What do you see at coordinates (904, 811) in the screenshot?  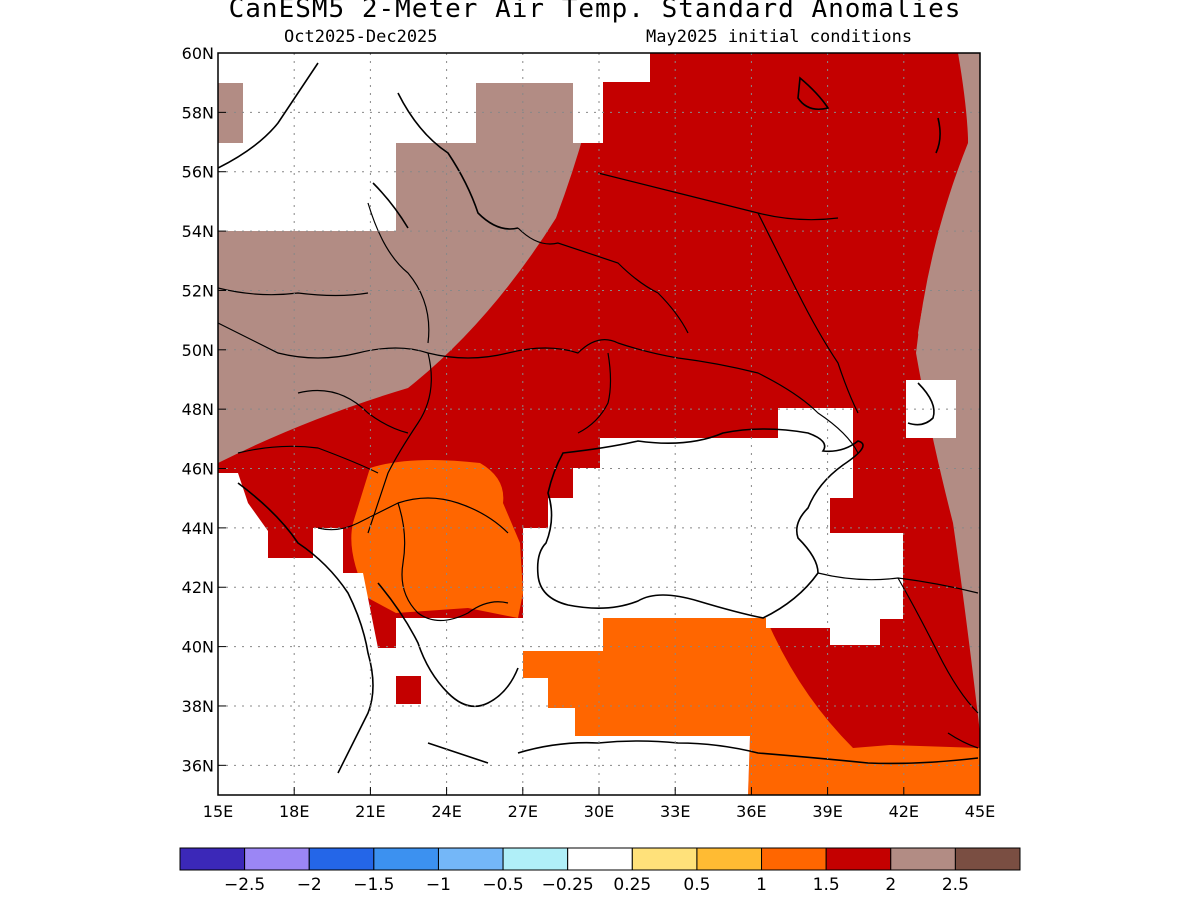 I see `lon-tick-label: 42E` at bounding box center [904, 811].